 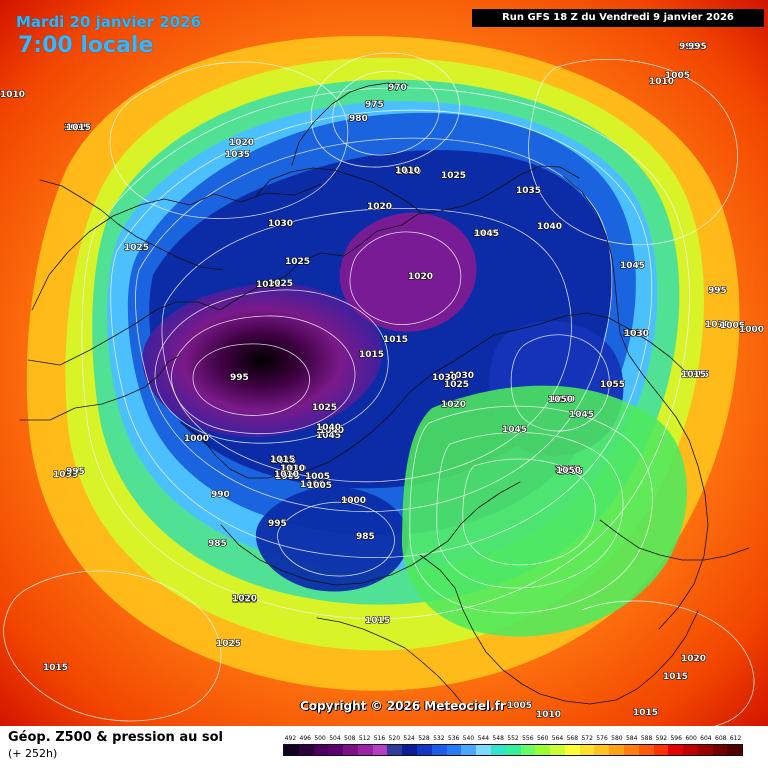 I want to click on atlantic-low, so click(x=332, y=539).